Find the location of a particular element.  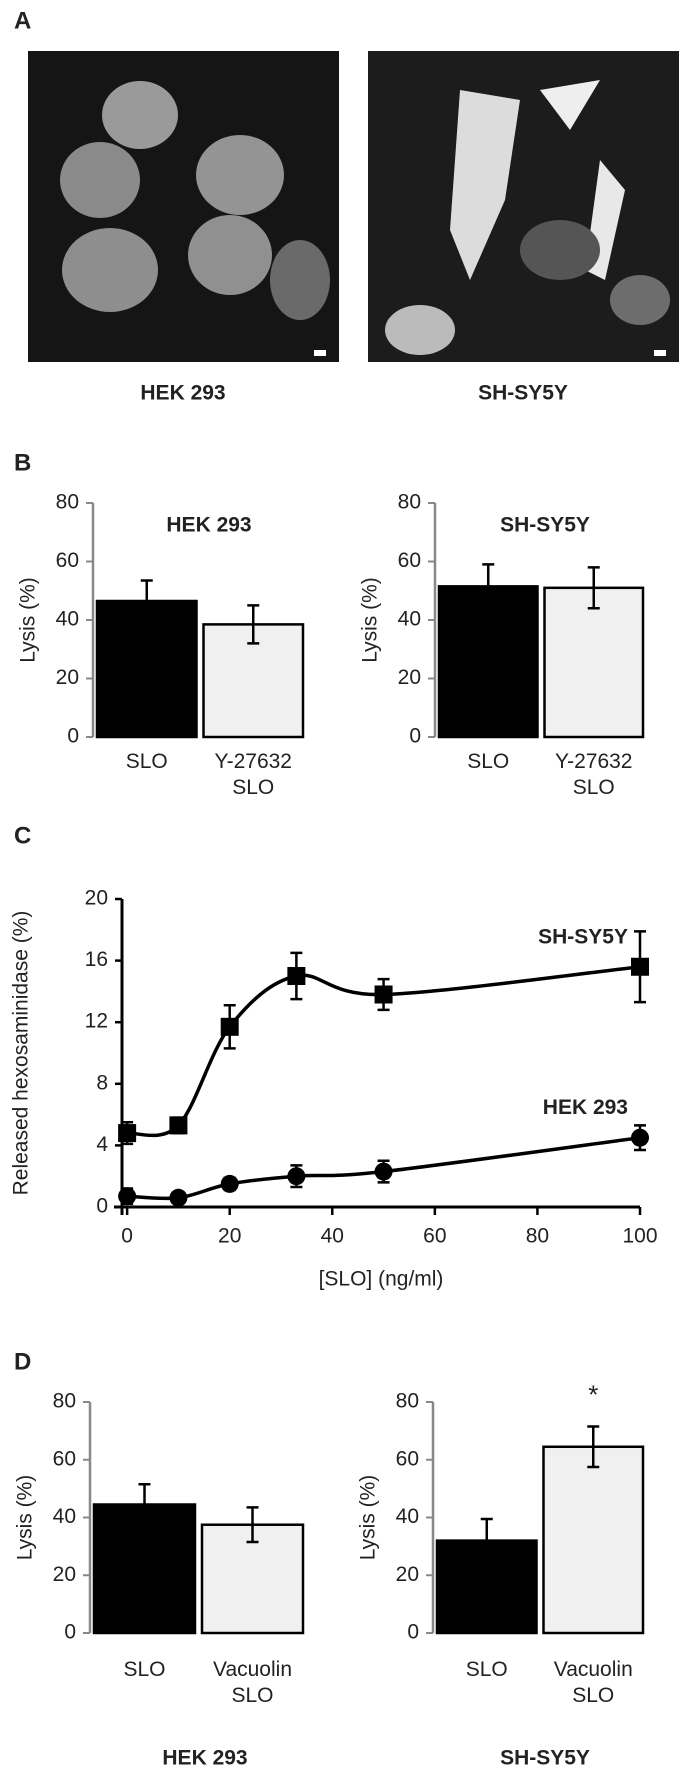

y-axis-label: Released hexosaminidase (%) is located at coordinates (21, 1053).